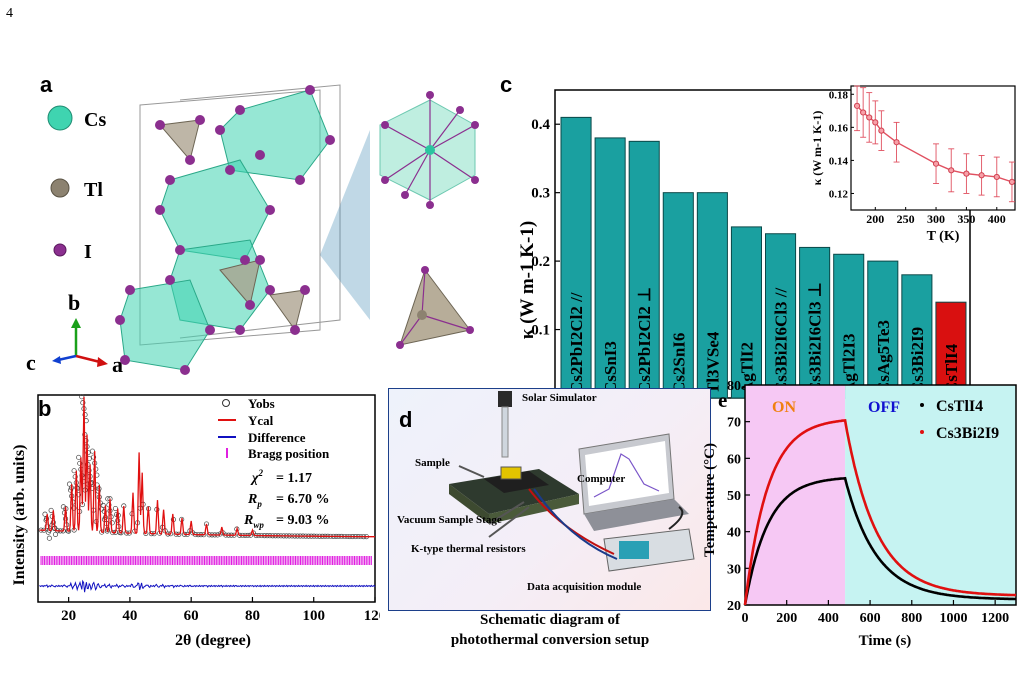 The image size is (1024, 687). I want to click on chart-c-ytick-label: 0.4, so click(540, 125).